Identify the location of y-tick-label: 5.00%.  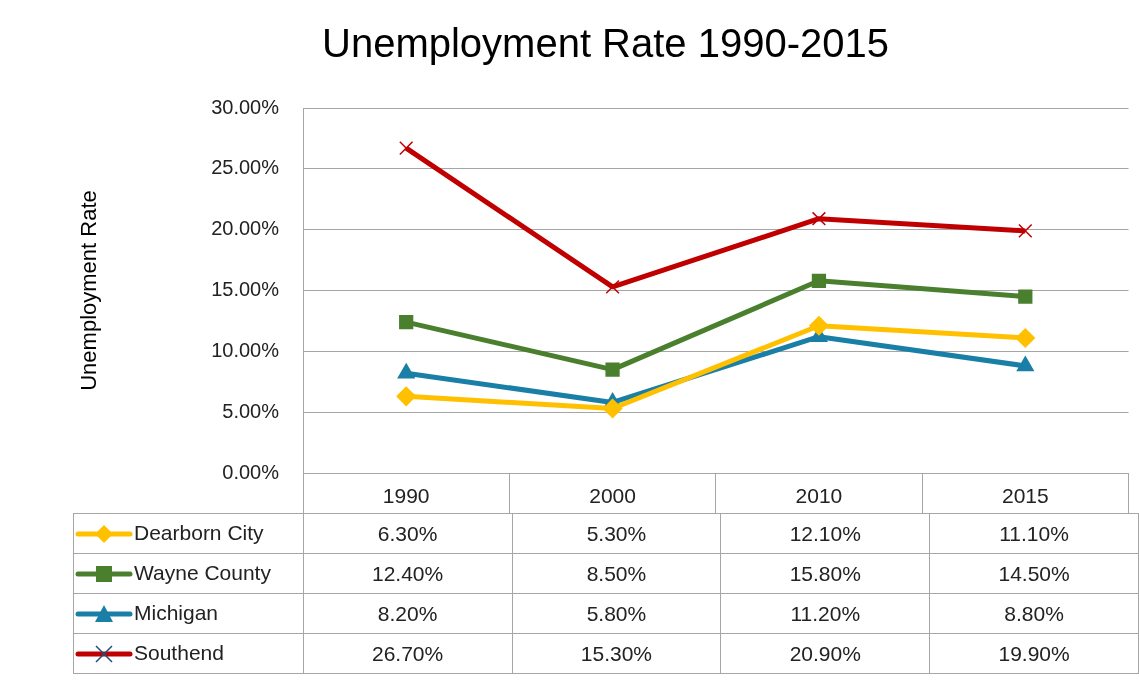
(251, 410).